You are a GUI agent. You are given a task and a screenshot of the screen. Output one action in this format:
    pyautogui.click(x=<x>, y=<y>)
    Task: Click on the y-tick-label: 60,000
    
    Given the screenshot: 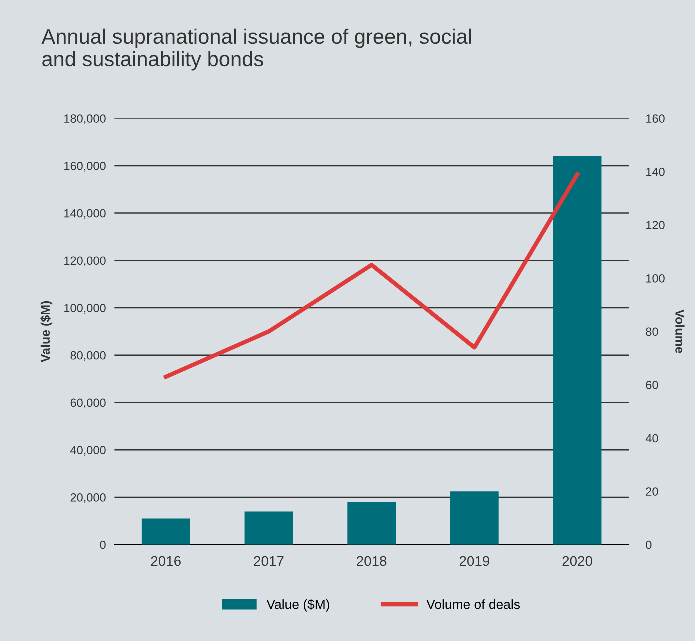 What is the action you would take?
    pyautogui.click(x=88, y=403)
    